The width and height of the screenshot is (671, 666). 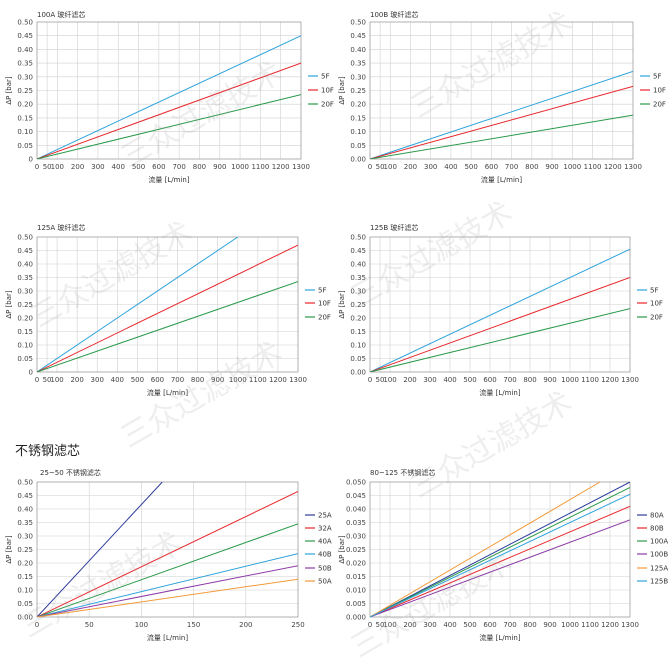 I want to click on x-tick-label: 500, so click(x=469, y=380).